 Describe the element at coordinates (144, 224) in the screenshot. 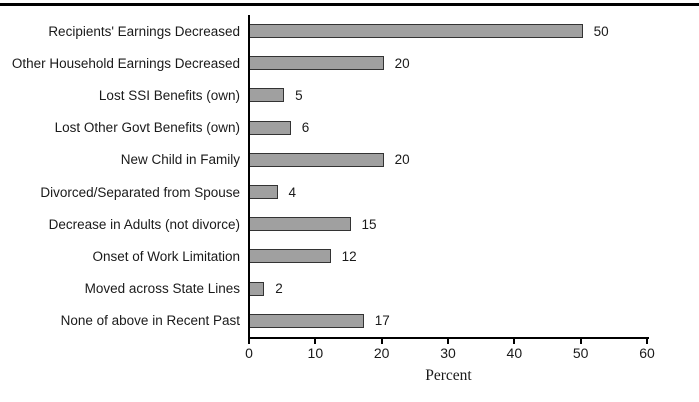

I see `category-label: Decrease in Adults (not divorce)` at that location.